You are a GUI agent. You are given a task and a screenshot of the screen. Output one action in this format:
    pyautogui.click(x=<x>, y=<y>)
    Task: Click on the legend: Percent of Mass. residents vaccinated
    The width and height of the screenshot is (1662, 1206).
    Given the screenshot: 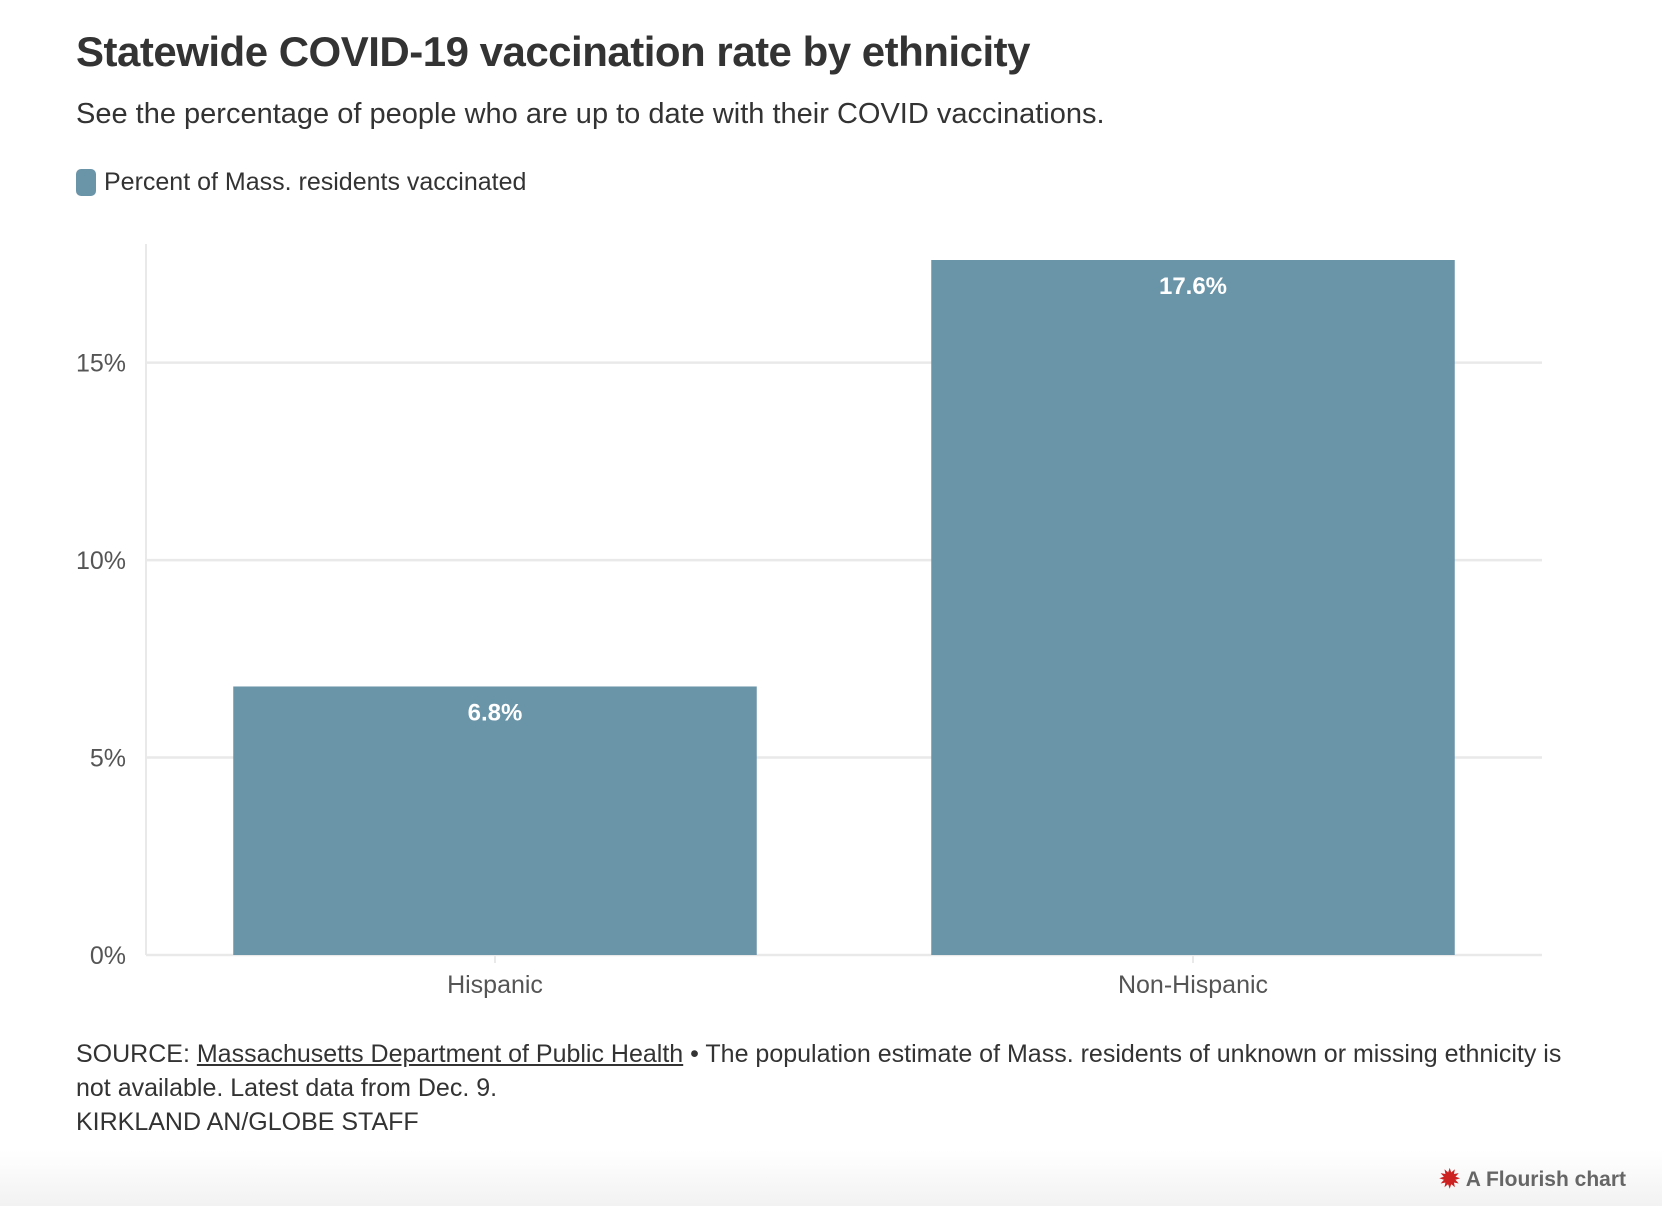 What is the action you would take?
    pyautogui.click(x=301, y=182)
    